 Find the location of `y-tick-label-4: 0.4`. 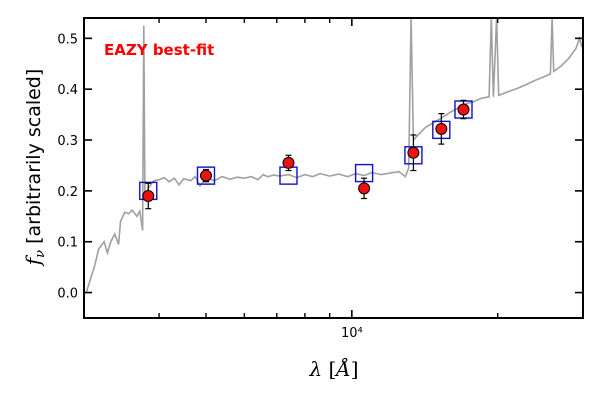

y-tick-label-4: 0.4 is located at coordinates (67, 90).